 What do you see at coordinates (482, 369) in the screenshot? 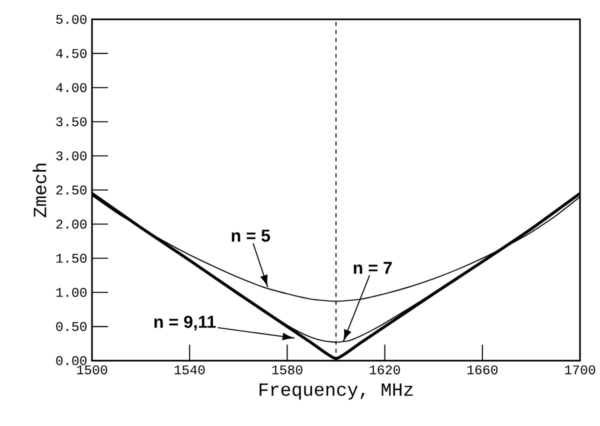
I see `x-tick-label: 1660` at bounding box center [482, 369].